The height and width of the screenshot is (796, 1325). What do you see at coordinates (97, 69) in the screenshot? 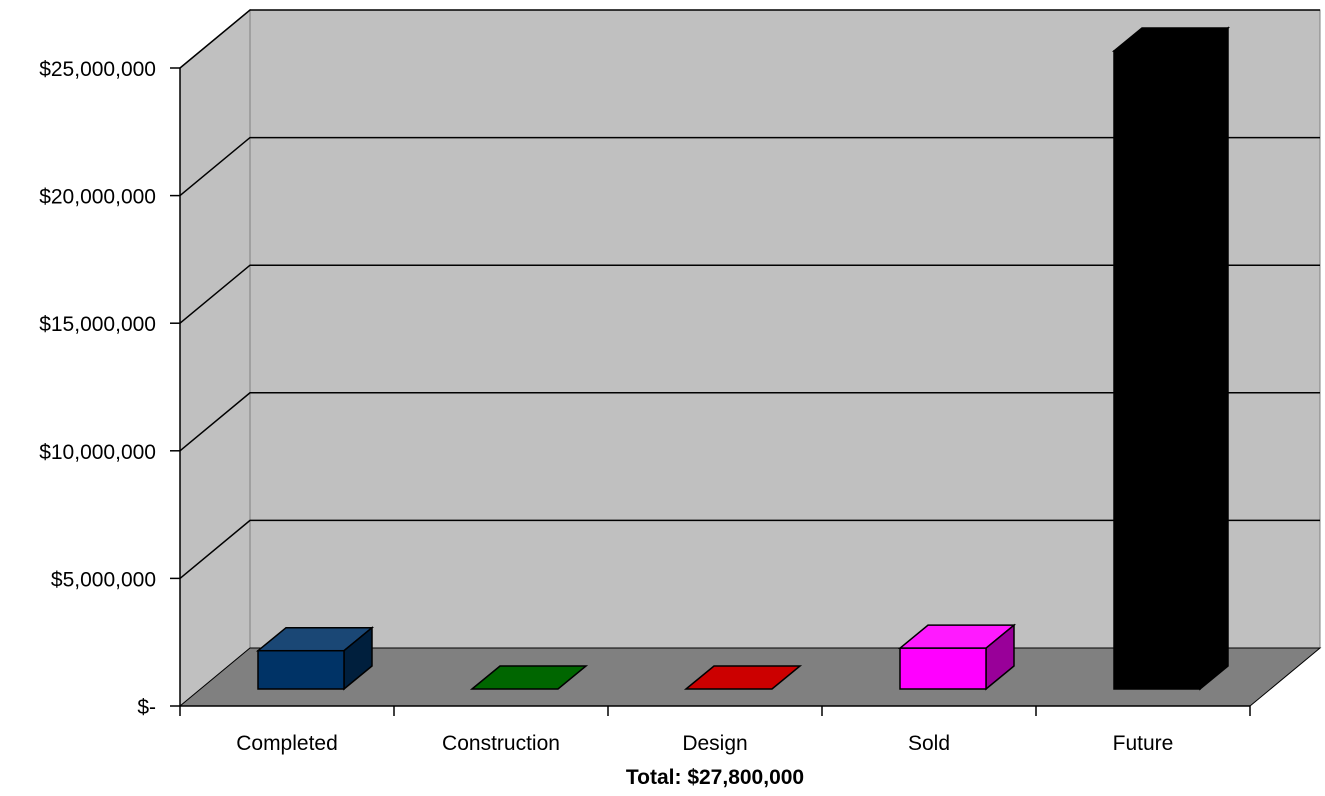
I see `y-tick-label: $25,000,000` at bounding box center [97, 69].